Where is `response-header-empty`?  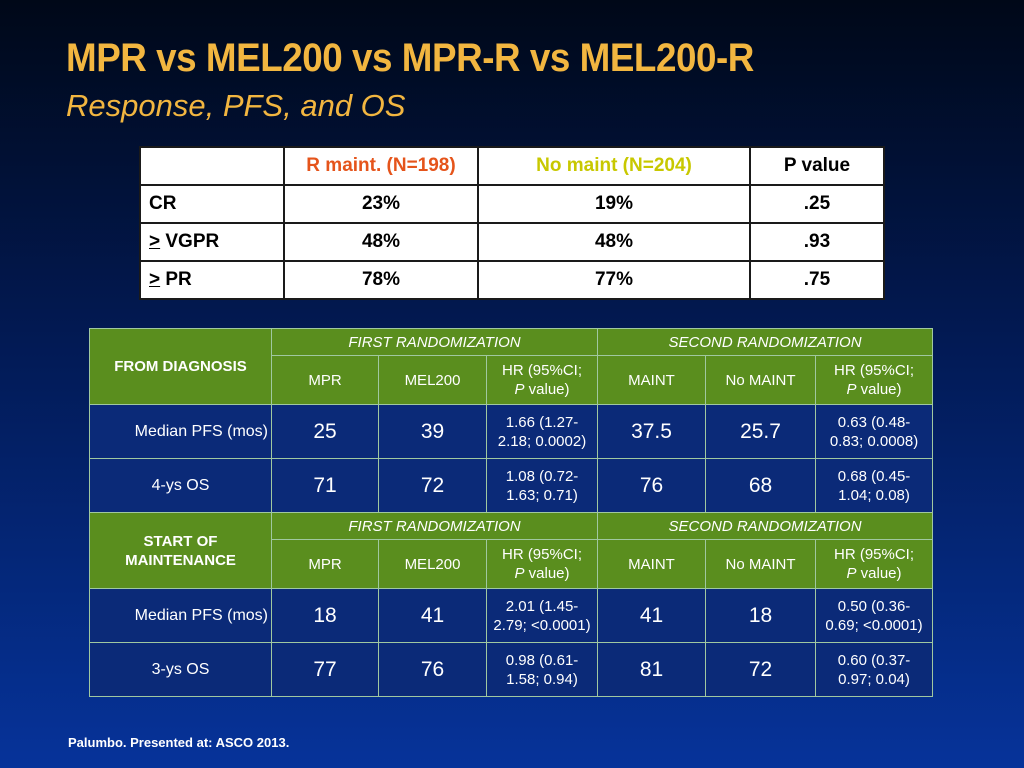 response-header-empty is located at coordinates (212, 166).